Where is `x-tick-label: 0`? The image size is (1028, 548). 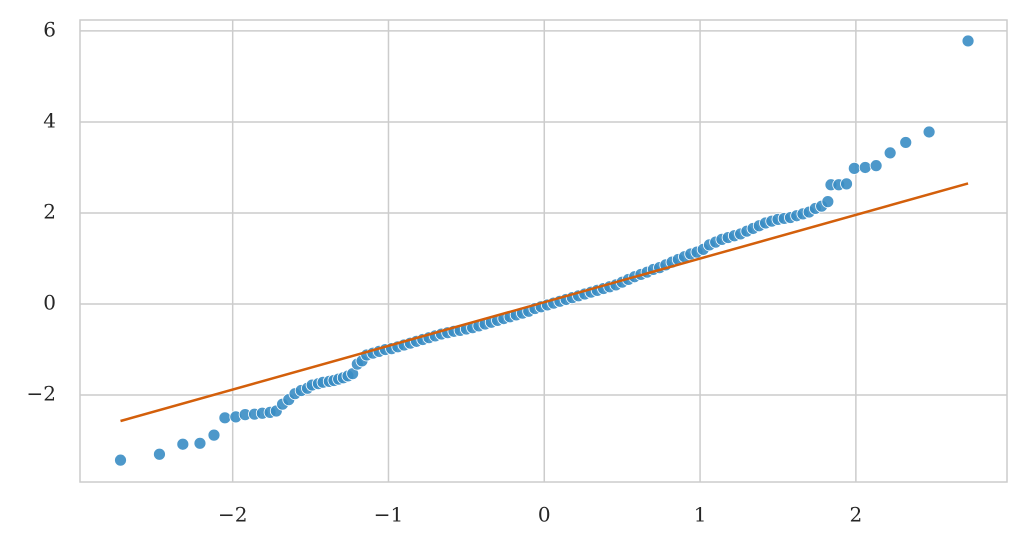 x-tick-label: 0 is located at coordinates (544, 515).